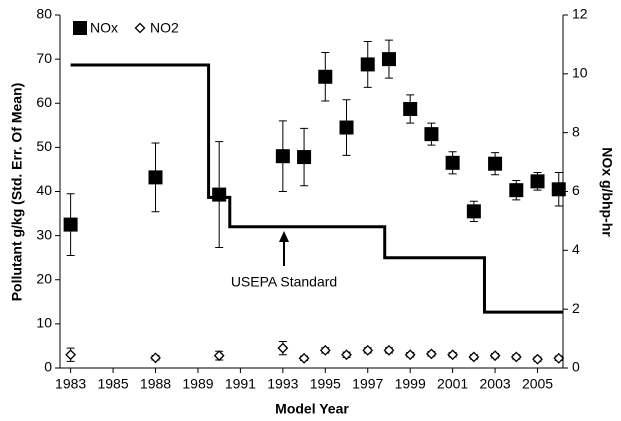 The width and height of the screenshot is (621, 421). Describe the element at coordinates (367, 384) in the screenshot. I see `x-tick-label: 1997` at that location.